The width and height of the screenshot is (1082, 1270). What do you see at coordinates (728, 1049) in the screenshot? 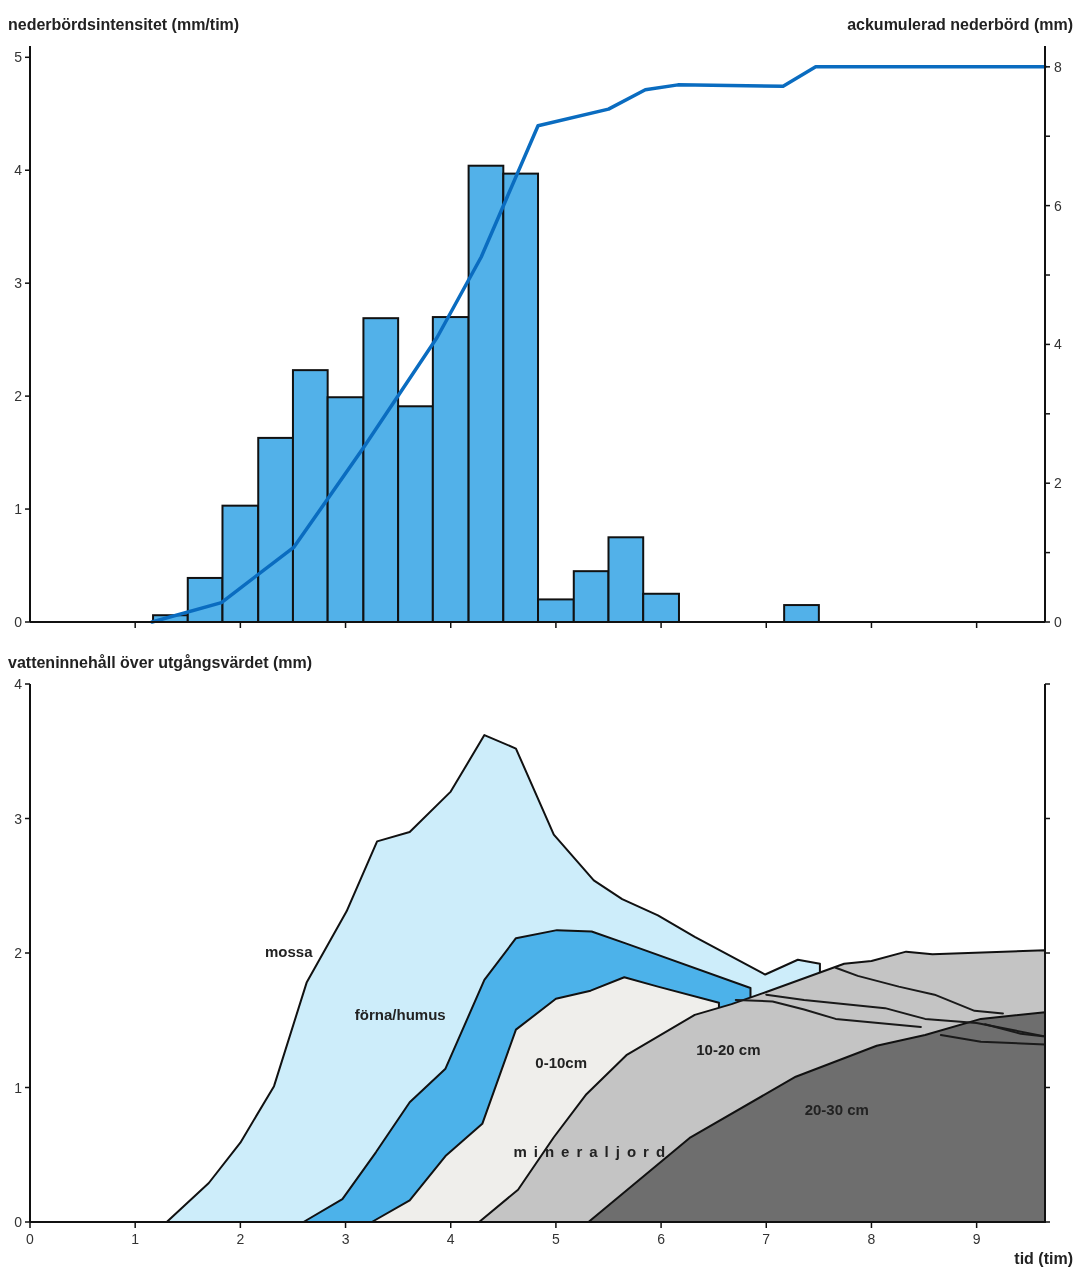
I see `series-label: 10-20 cm` at bounding box center [728, 1049].